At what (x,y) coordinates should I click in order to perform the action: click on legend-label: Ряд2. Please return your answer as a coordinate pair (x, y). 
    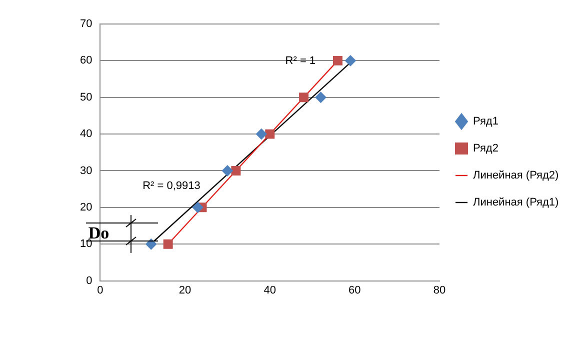
    Looking at the image, I should click on (485, 148).